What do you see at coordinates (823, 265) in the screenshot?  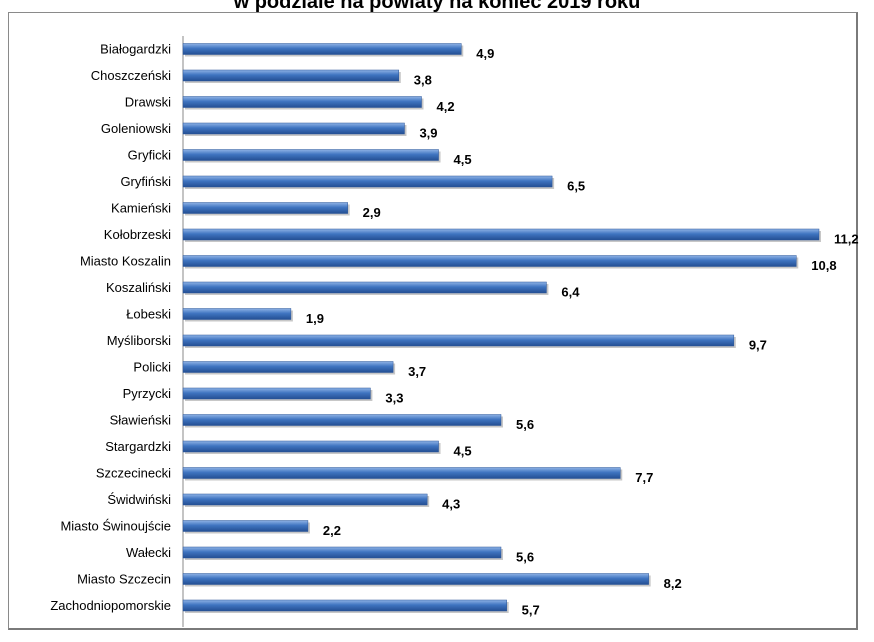 I see `value-label: 10,8` at bounding box center [823, 265].